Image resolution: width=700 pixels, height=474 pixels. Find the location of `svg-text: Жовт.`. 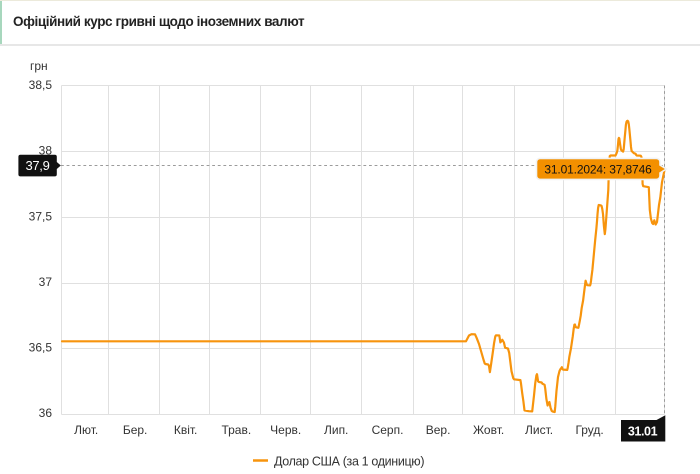

svg-text: Жовт. is located at coordinates (488, 430).